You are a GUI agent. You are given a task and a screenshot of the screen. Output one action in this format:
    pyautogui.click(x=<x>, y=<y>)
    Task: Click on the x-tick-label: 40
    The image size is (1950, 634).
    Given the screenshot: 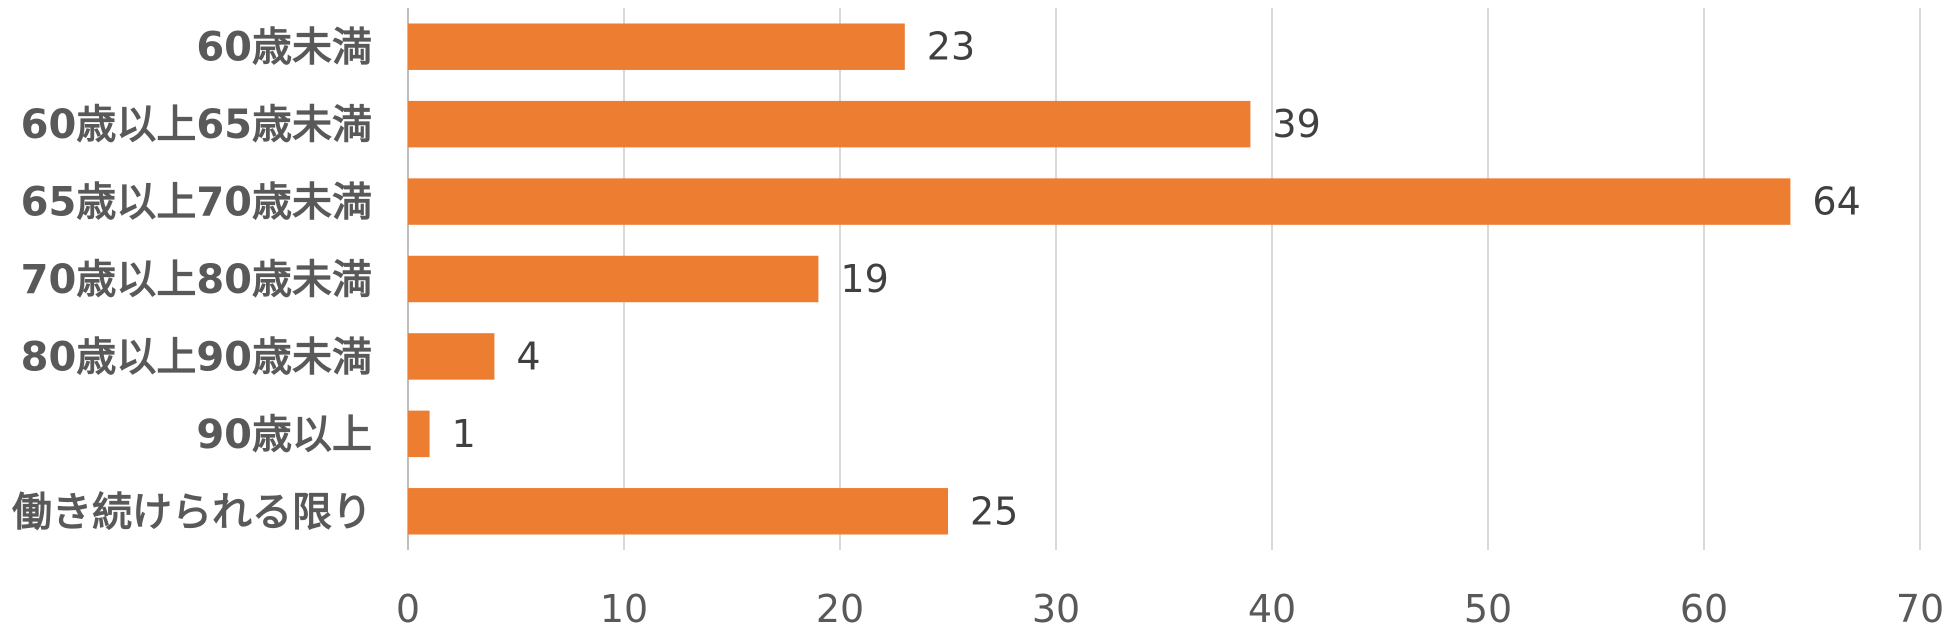 What is the action you would take?
    pyautogui.click(x=1272, y=609)
    